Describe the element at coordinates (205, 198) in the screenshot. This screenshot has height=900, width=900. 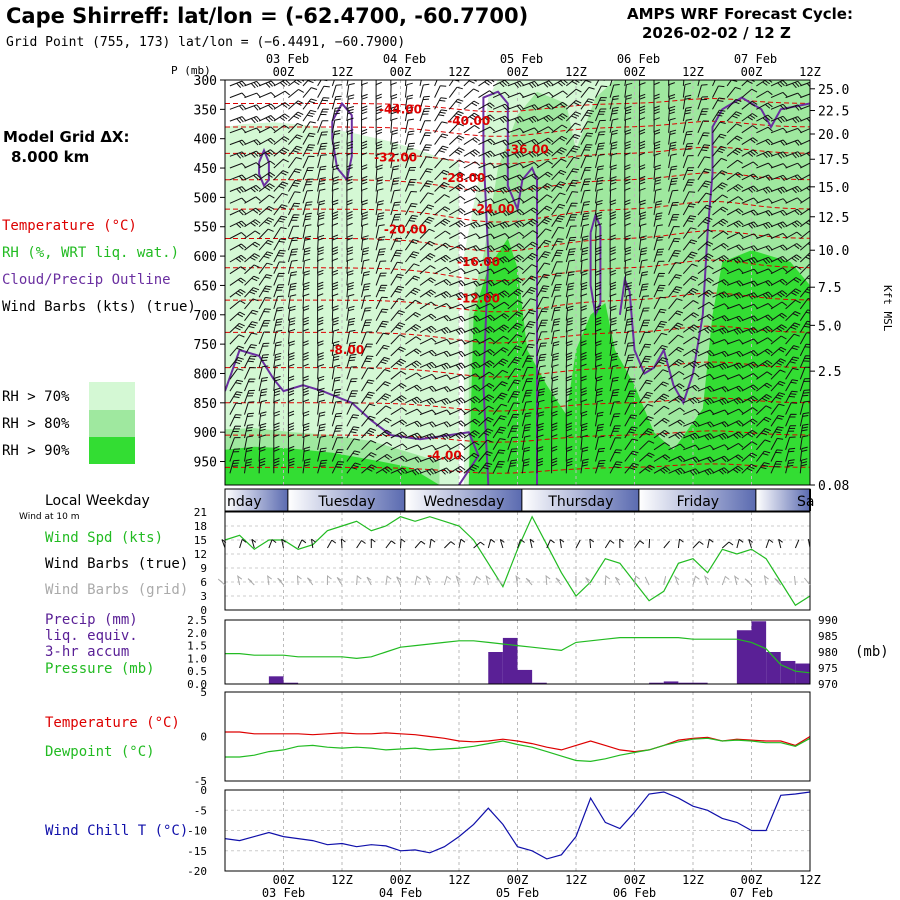
I see `pressure-tick-label: 500` at that location.